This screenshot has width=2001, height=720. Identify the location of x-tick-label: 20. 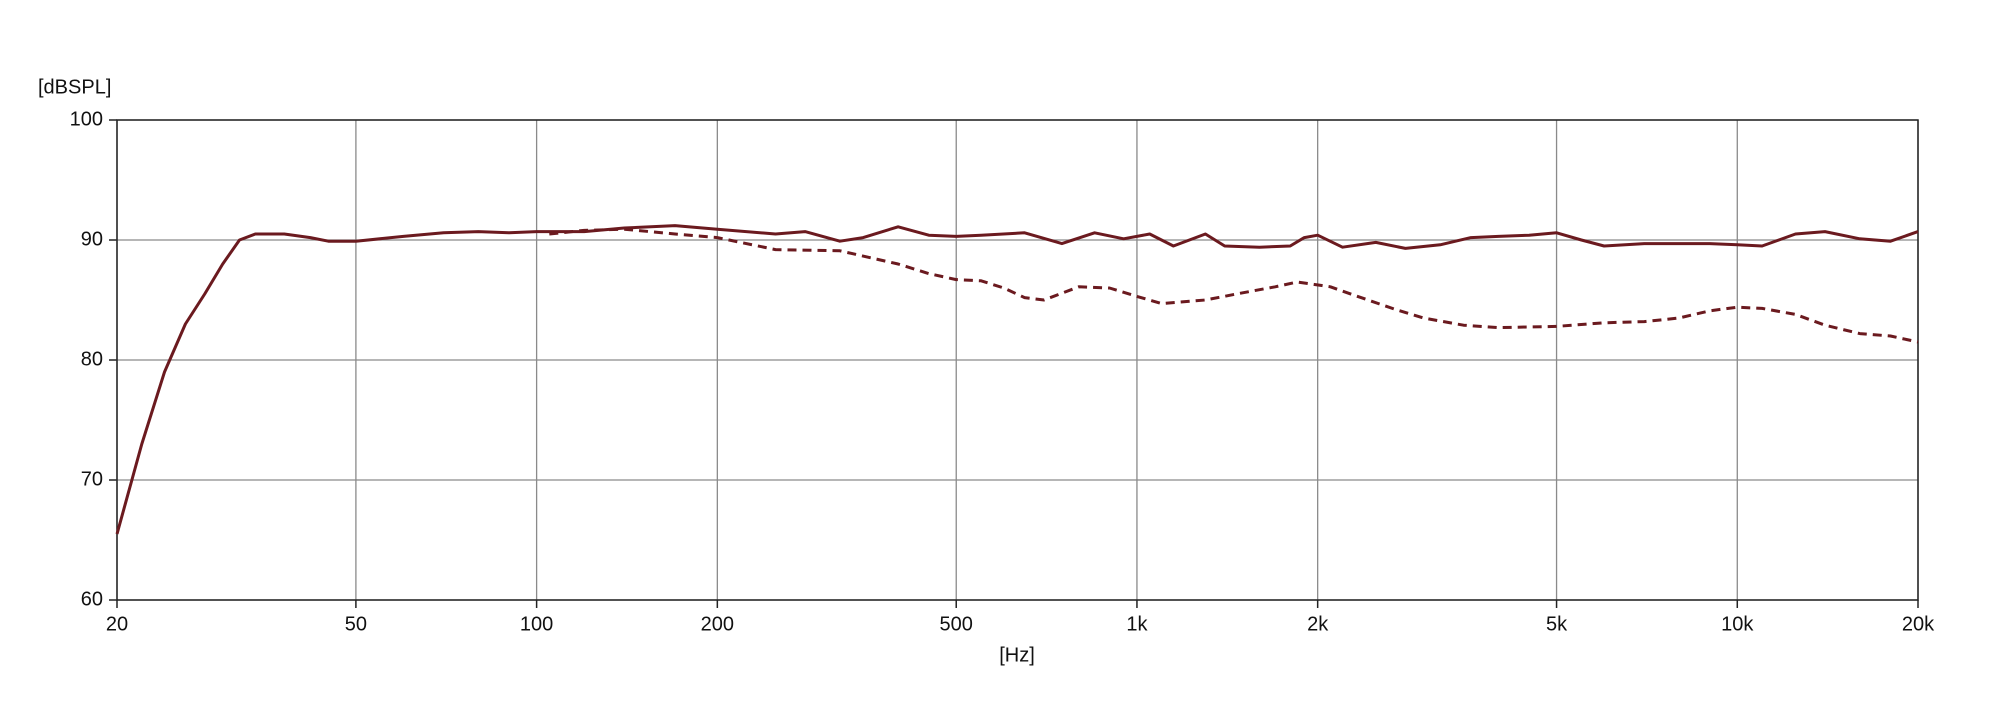
(117, 624).